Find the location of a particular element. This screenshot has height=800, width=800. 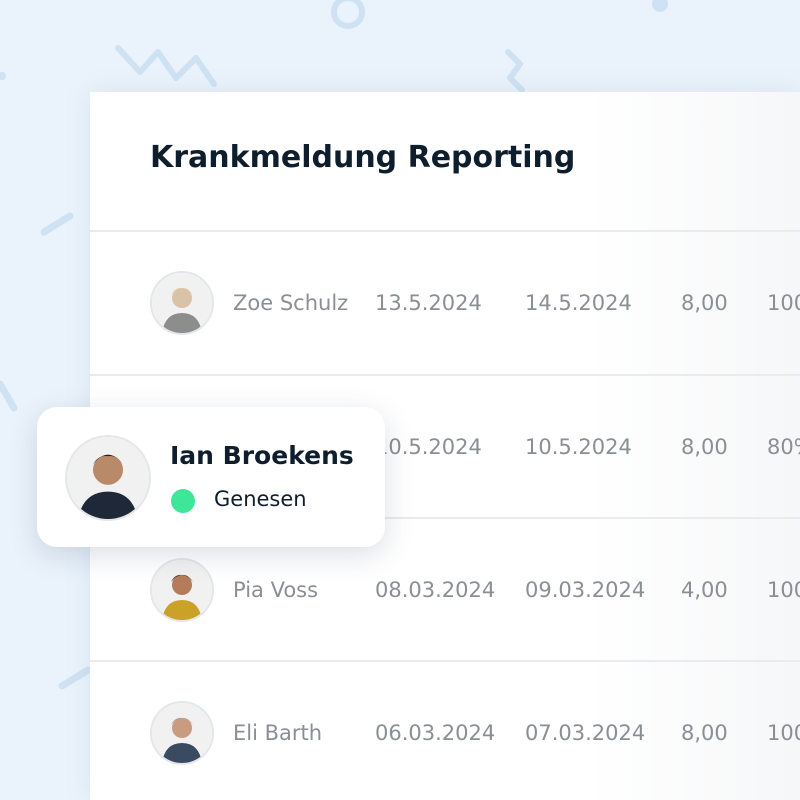

cell-start: 08.03.2024 is located at coordinates (435, 590).